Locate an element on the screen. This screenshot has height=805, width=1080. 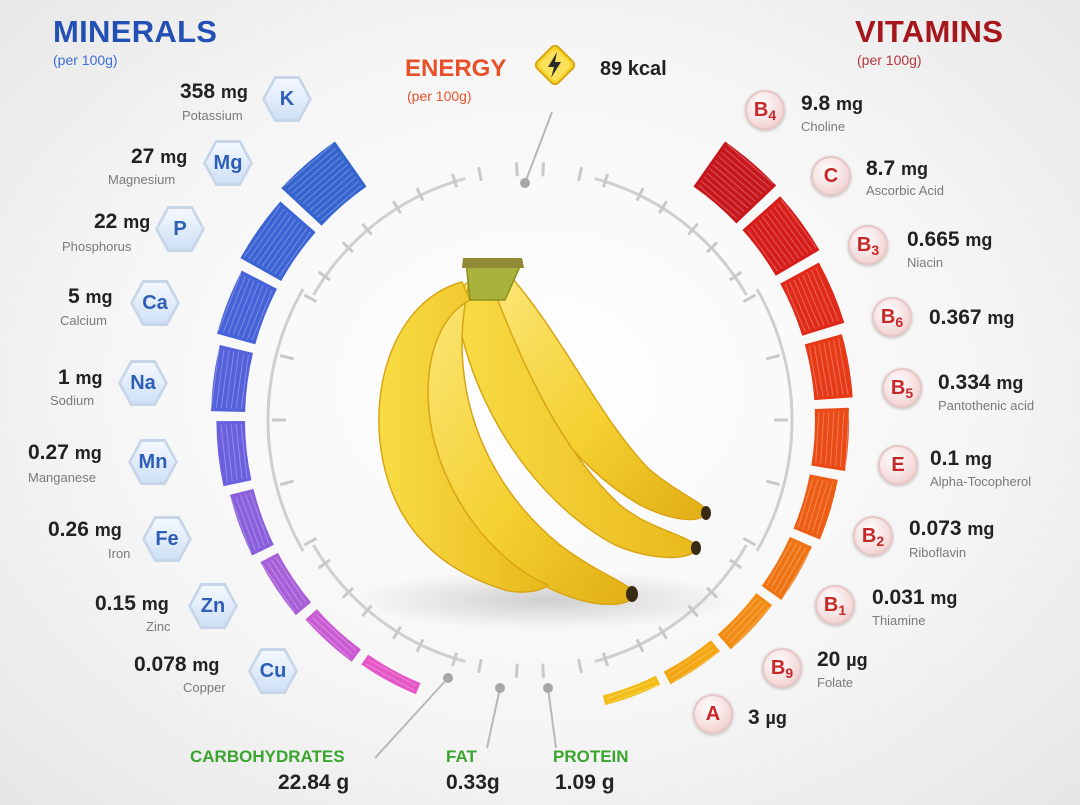
mineral-amount-number: 358 is located at coordinates (198, 91).